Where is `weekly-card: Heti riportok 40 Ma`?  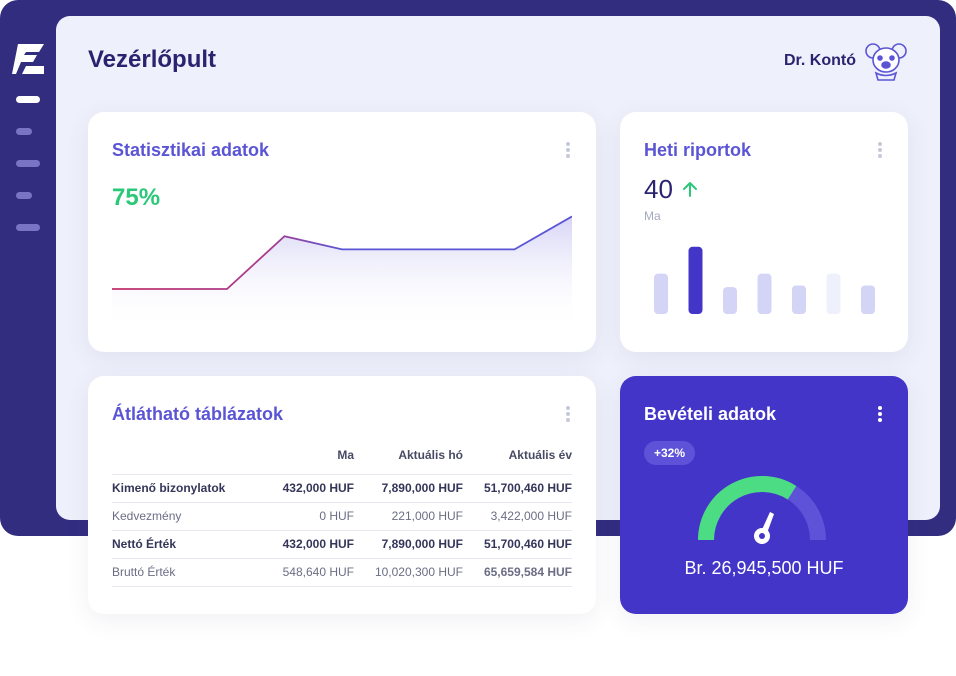
weekly-card: Heti riportok 40 Ma is located at coordinates (764, 232).